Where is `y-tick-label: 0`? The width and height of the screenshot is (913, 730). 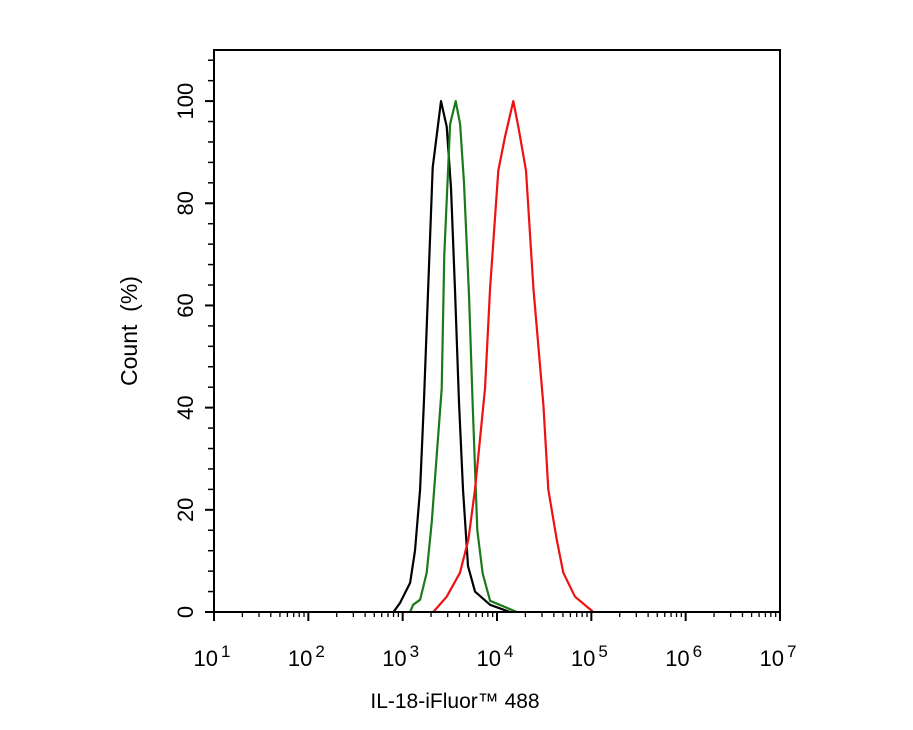
y-tick-label: 0 is located at coordinates (185, 612).